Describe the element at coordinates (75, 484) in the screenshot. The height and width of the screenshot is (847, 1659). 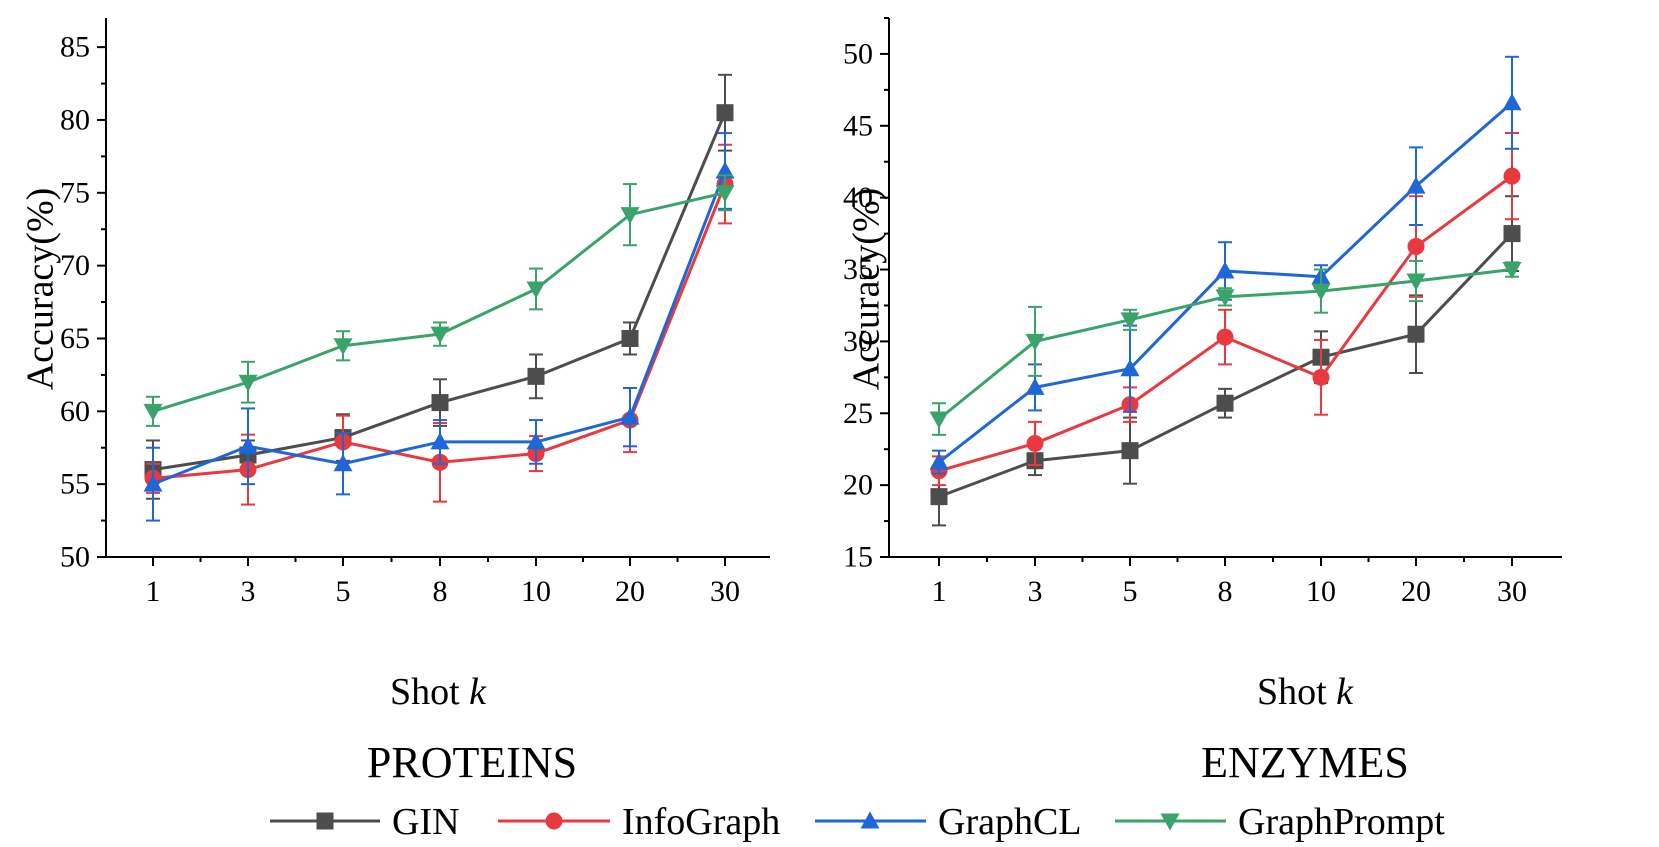
I see `proteins-y-tick-label: 55` at that location.